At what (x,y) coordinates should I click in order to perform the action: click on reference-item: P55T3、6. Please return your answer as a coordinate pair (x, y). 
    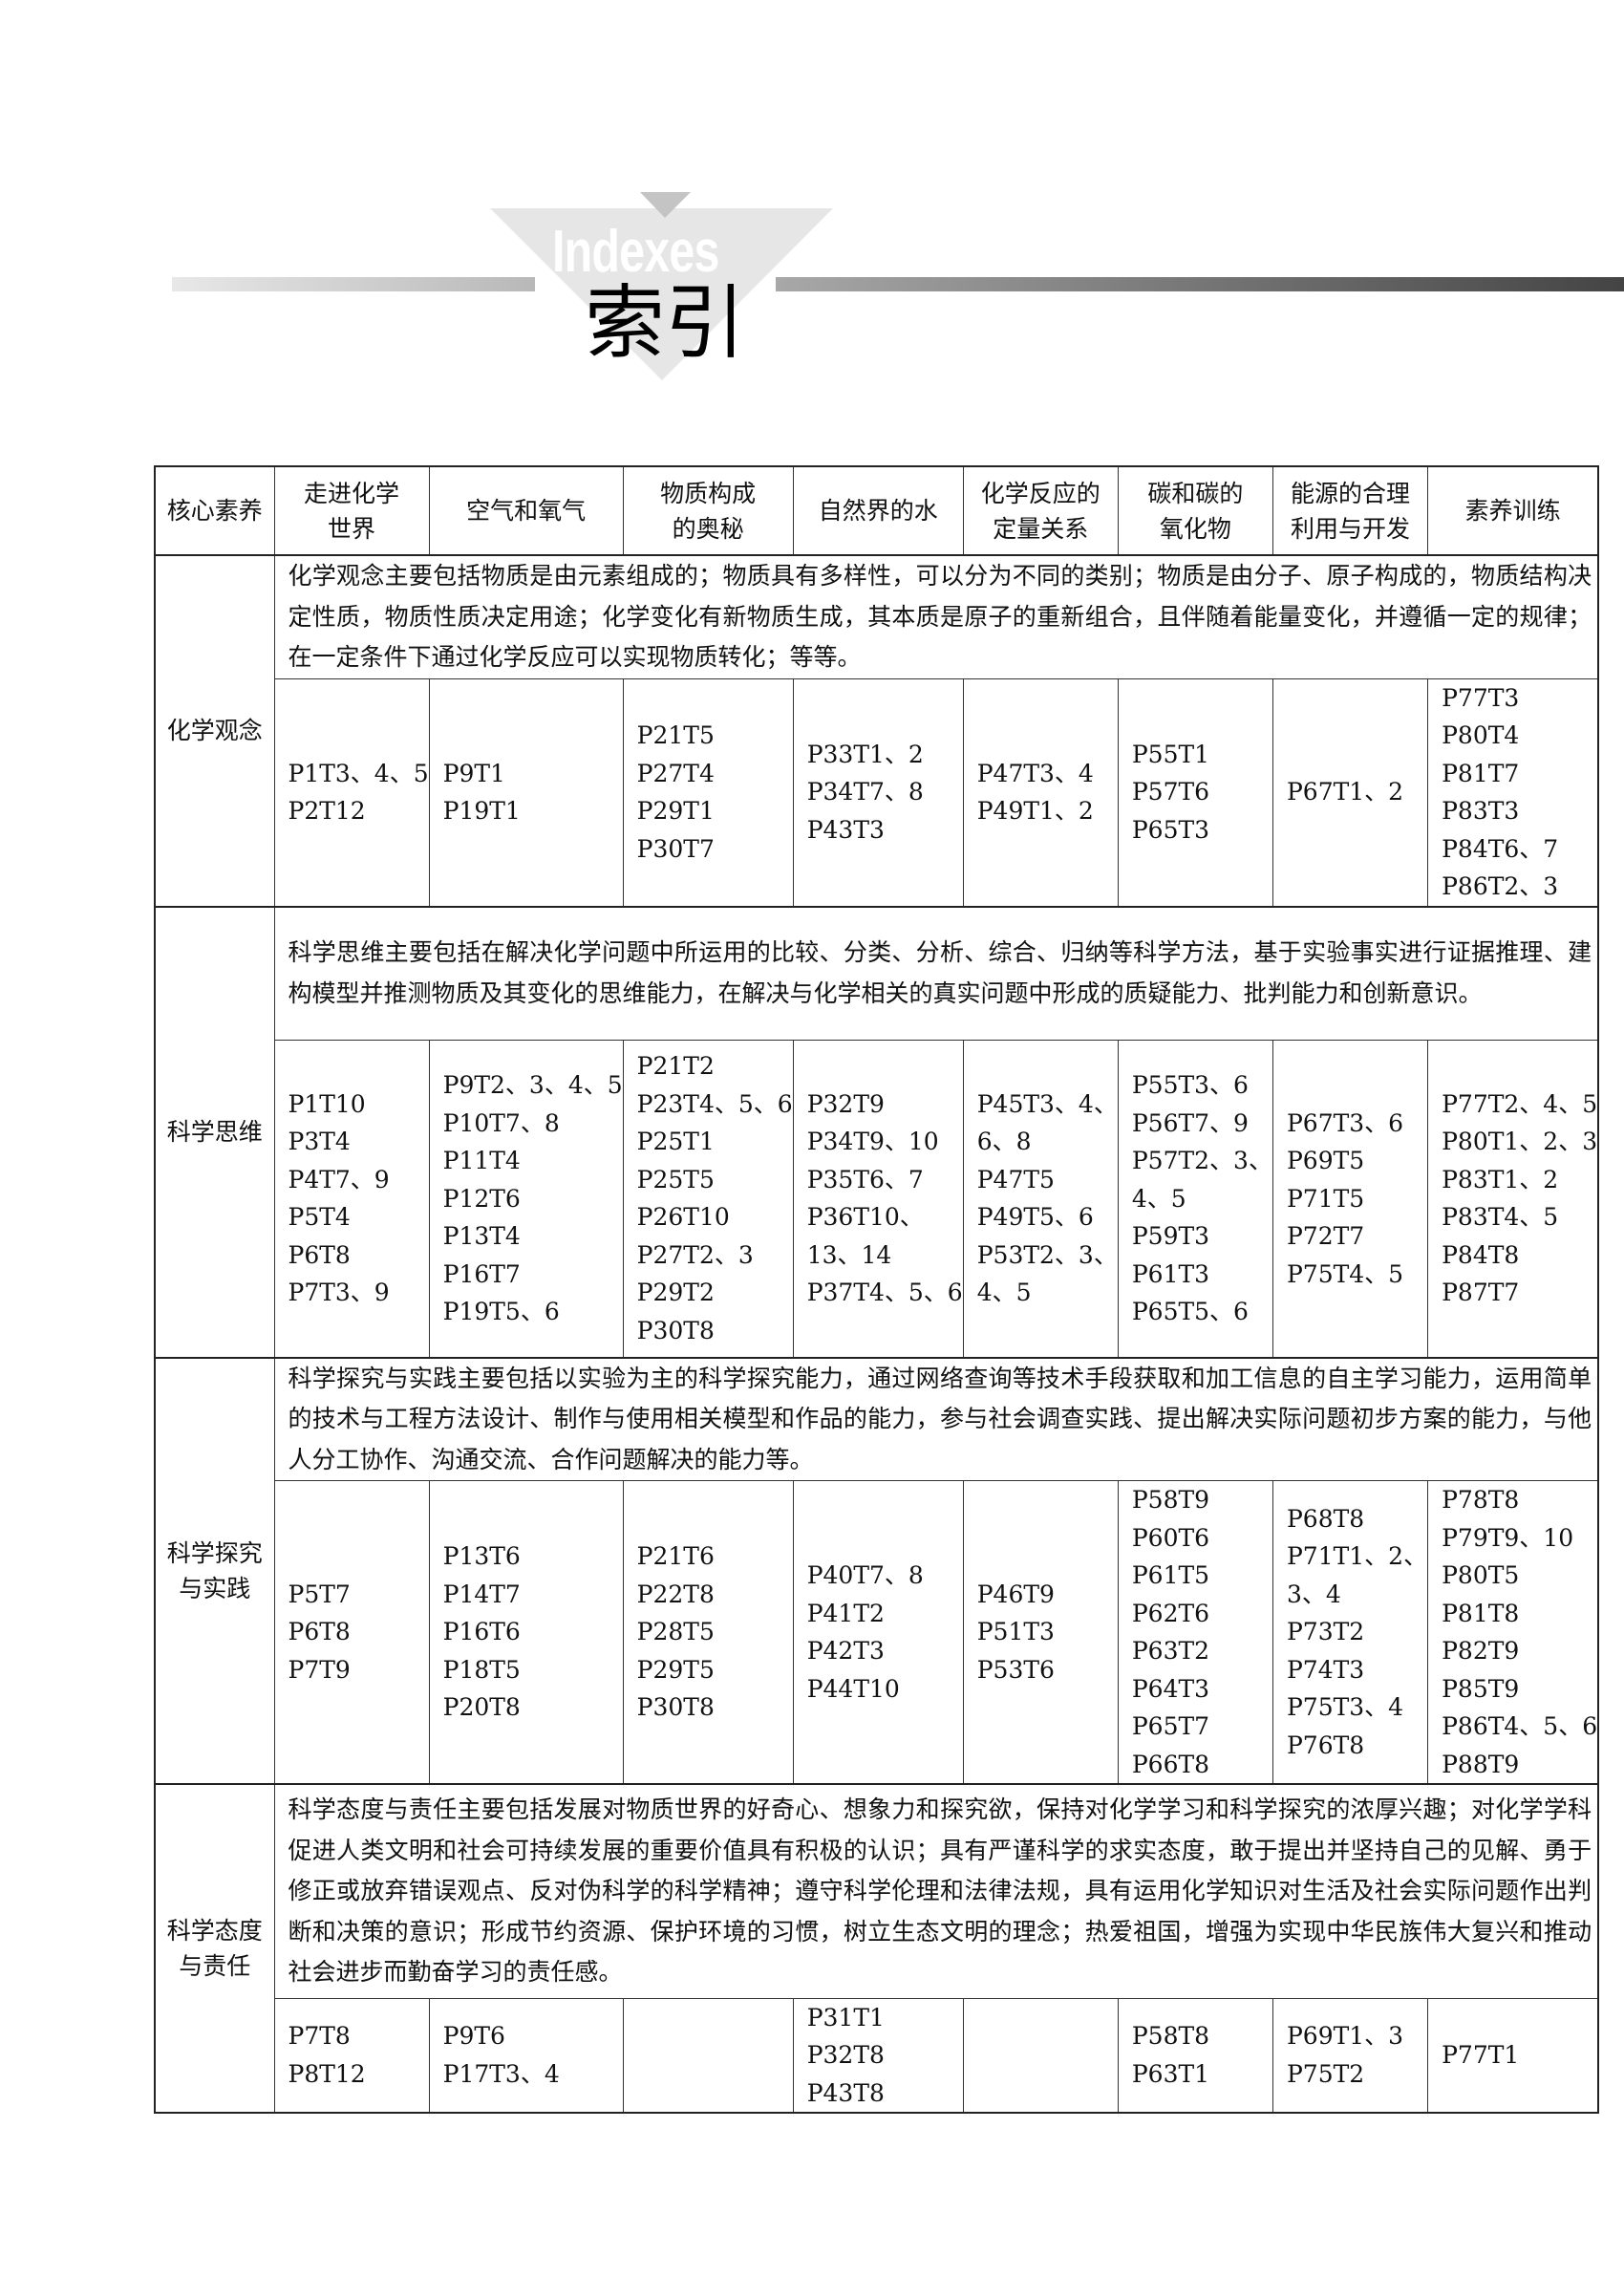
    Looking at the image, I should click on (1190, 1085).